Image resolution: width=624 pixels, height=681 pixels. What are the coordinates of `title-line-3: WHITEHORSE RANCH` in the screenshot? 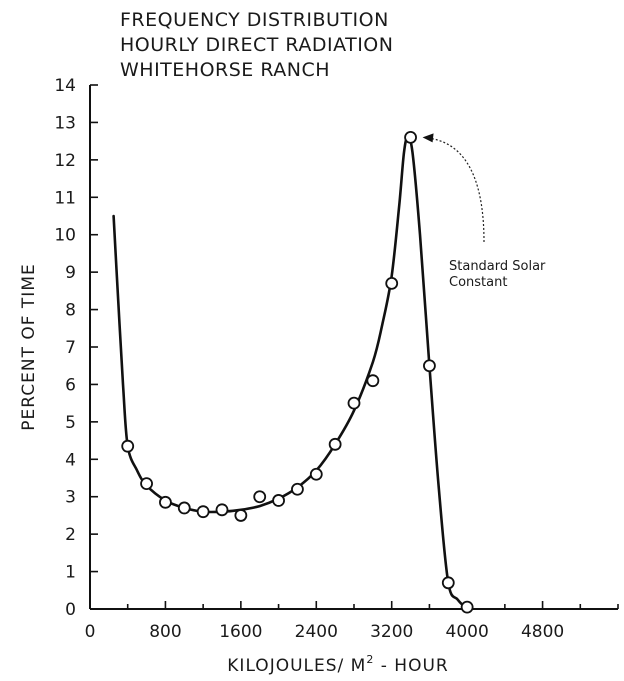 It's located at (225, 70).